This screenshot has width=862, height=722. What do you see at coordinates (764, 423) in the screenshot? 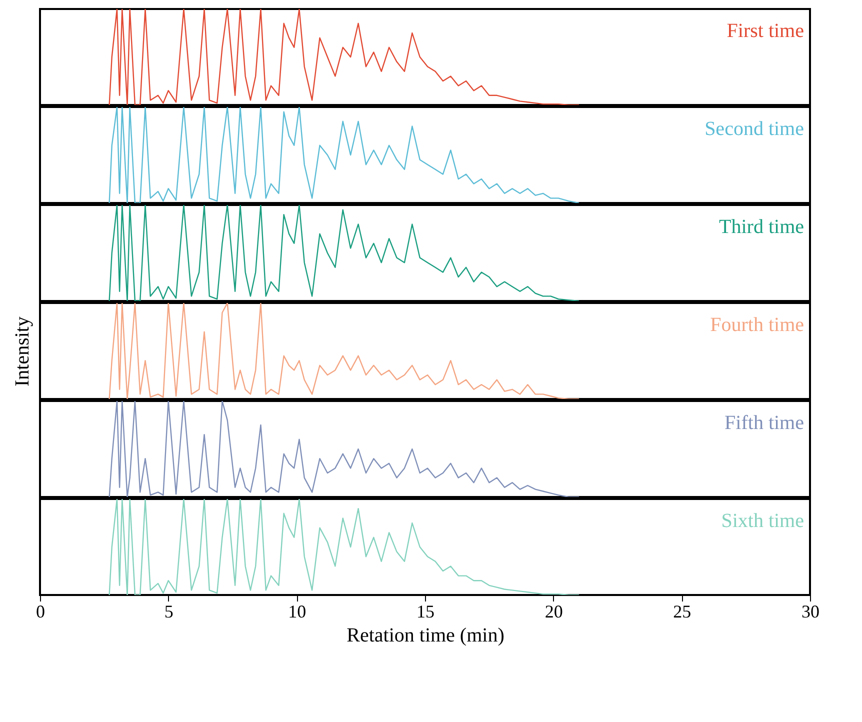
I see `text: Fifth time` at bounding box center [764, 423].